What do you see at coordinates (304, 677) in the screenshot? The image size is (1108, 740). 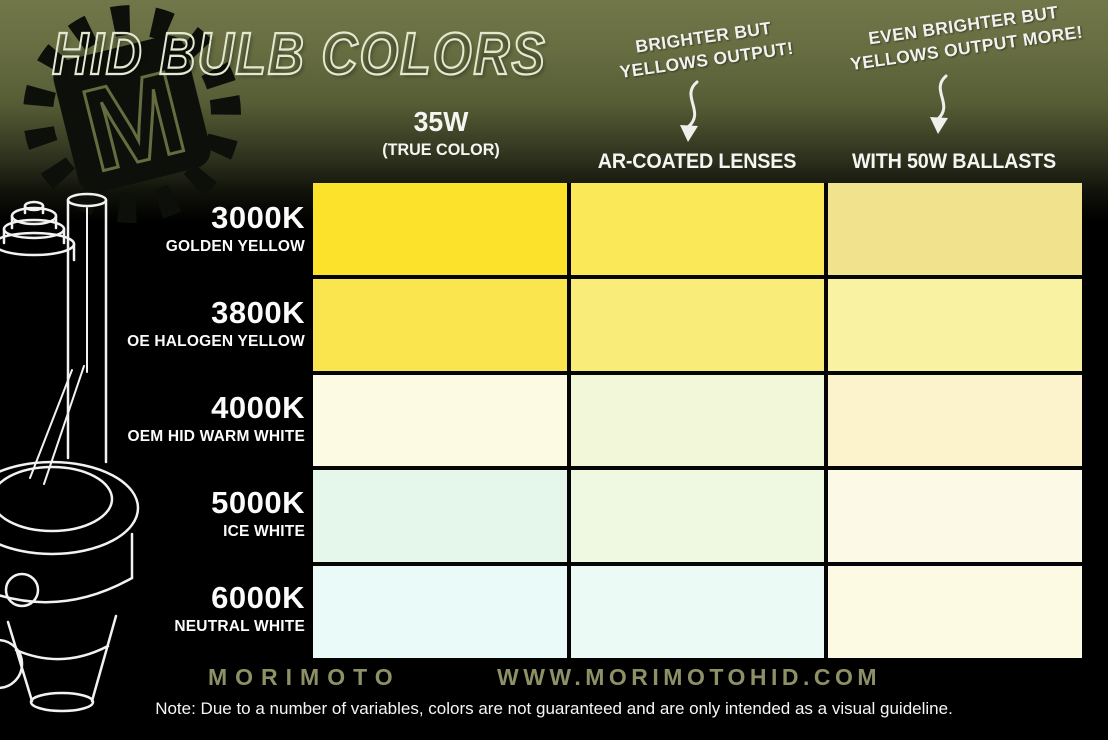 I see `brand-name: MORIMOTO` at bounding box center [304, 677].